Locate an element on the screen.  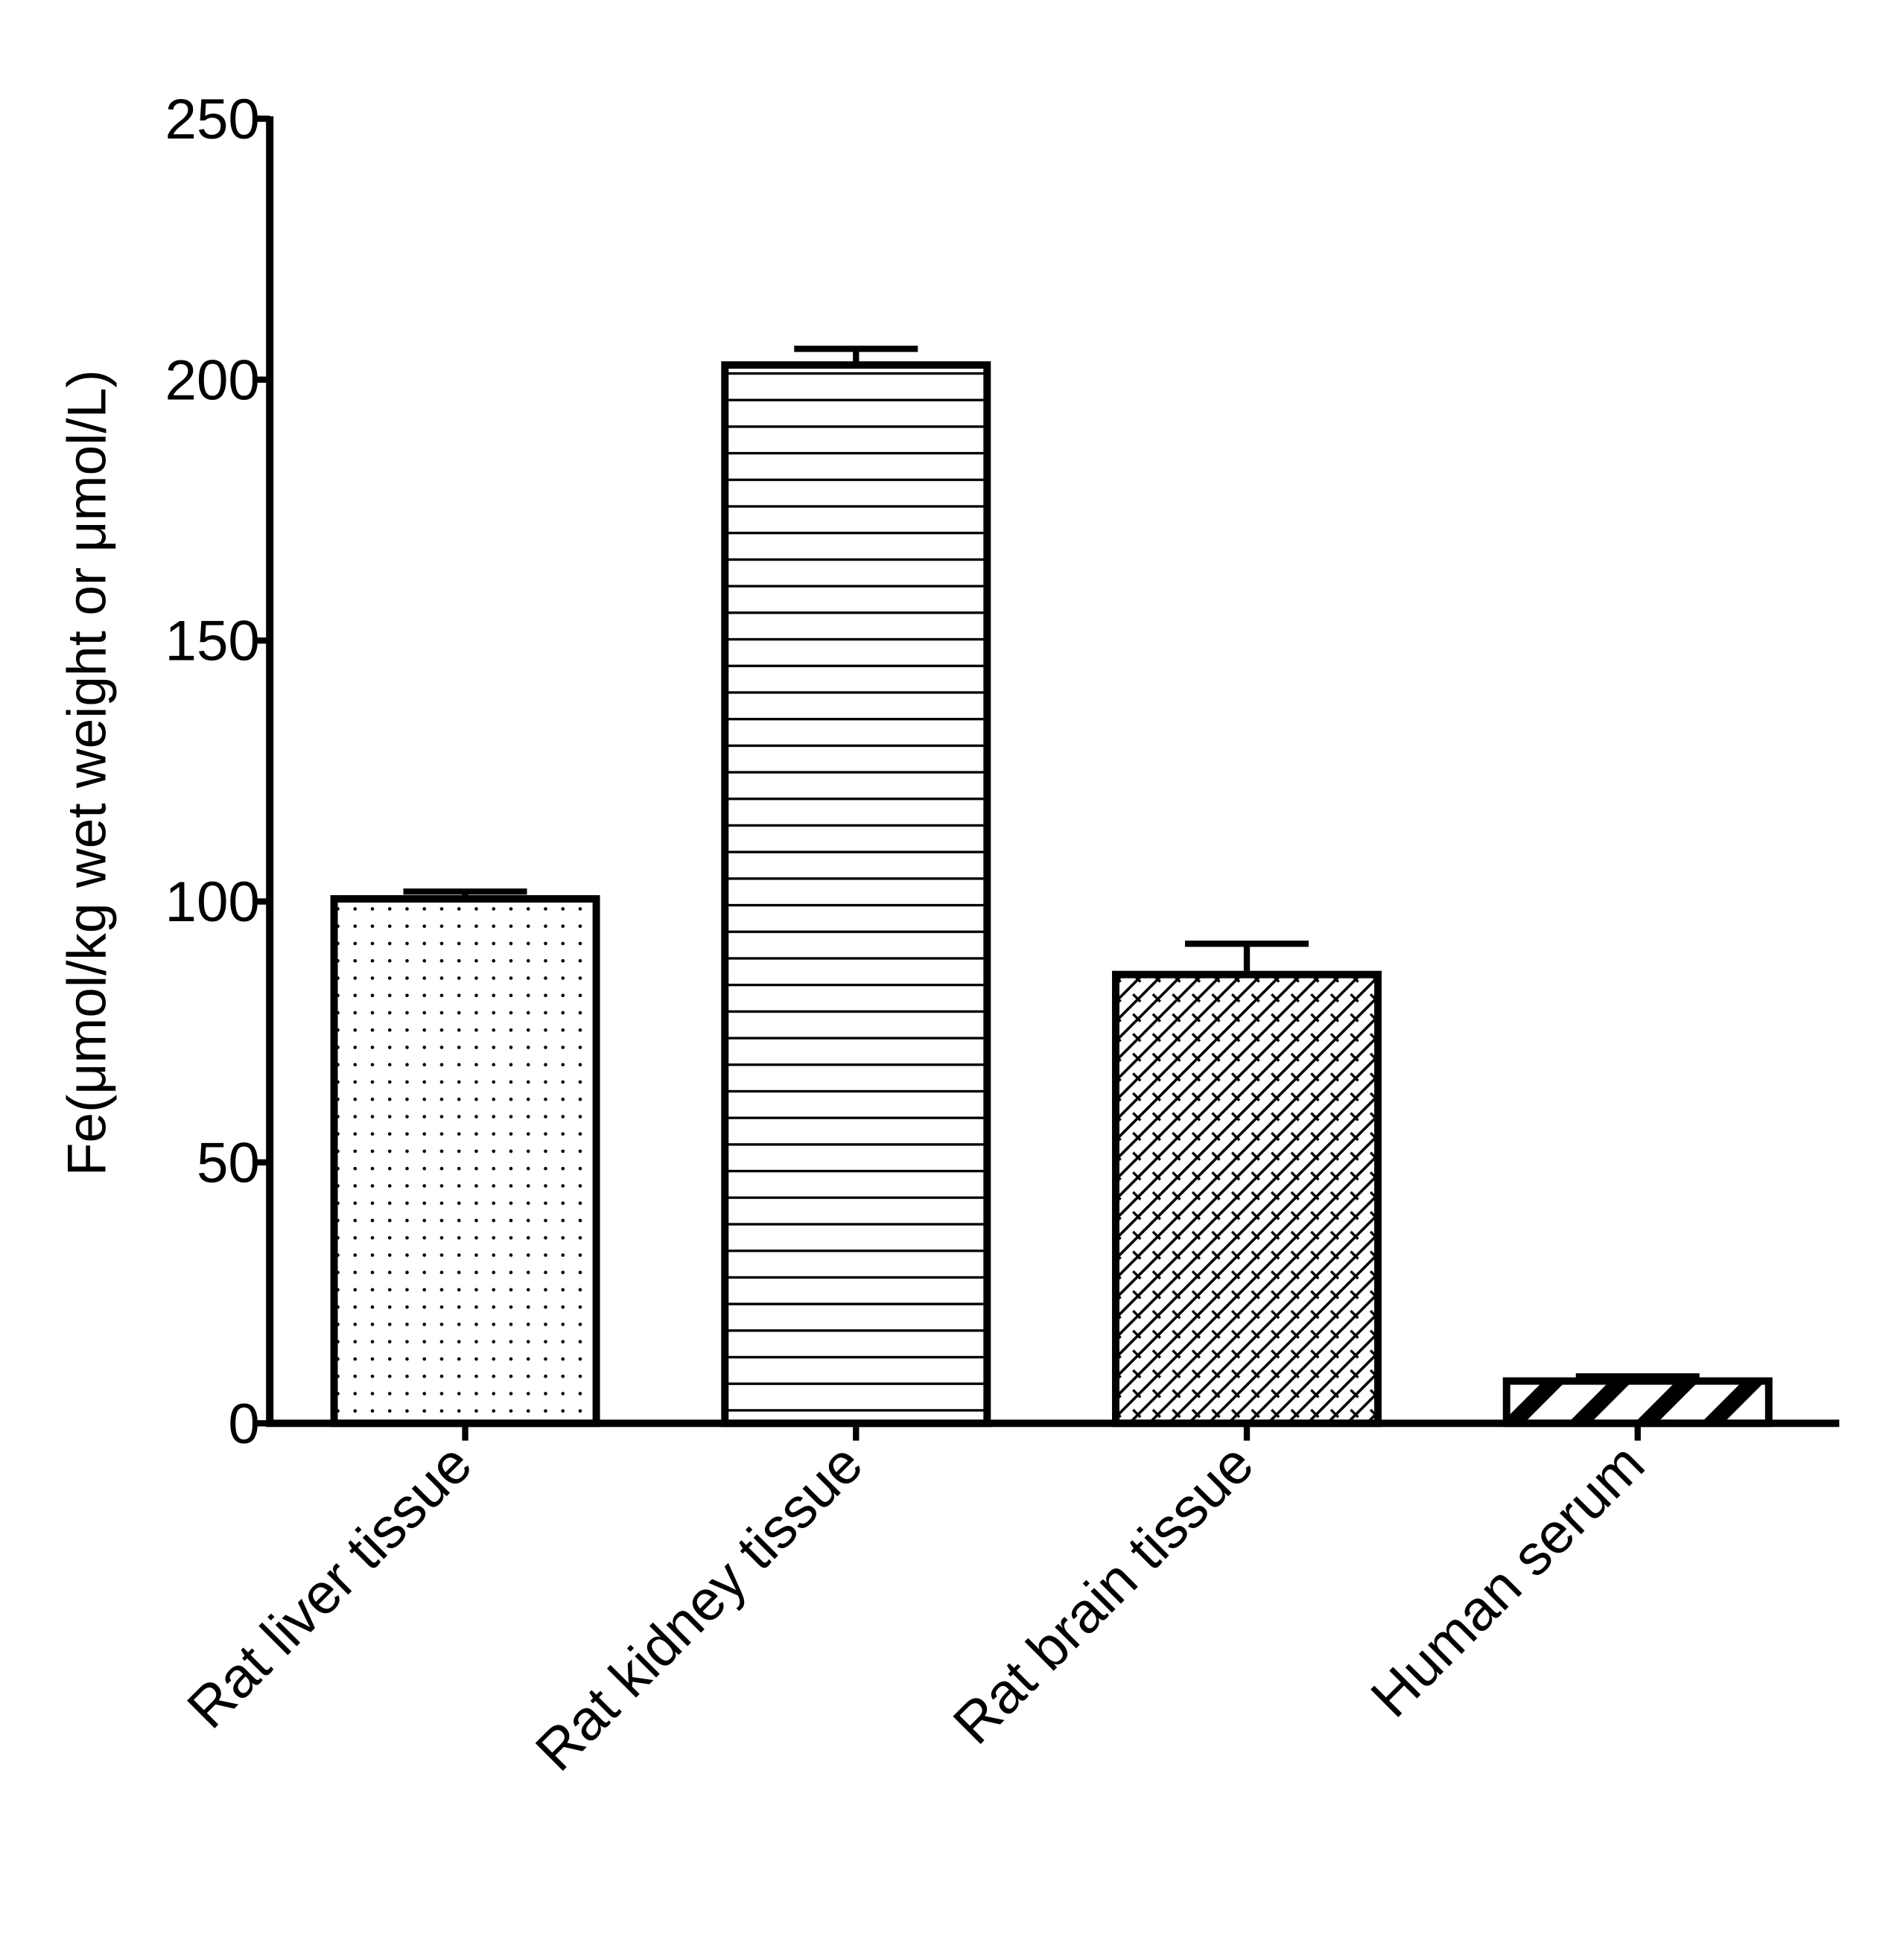
x-tick-label: Rat liver tissue is located at coordinates (330, 1586).